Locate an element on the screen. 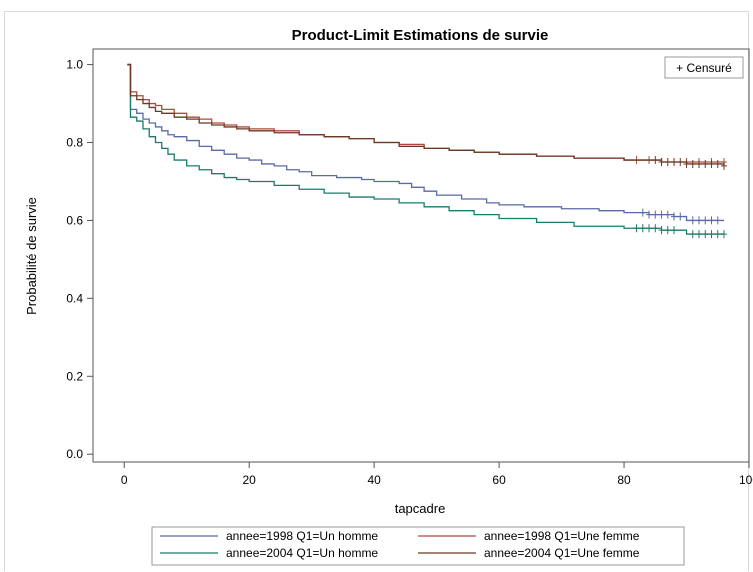 This screenshot has width=753, height=572. y-tick-label: 0.8 is located at coordinates (74, 143).